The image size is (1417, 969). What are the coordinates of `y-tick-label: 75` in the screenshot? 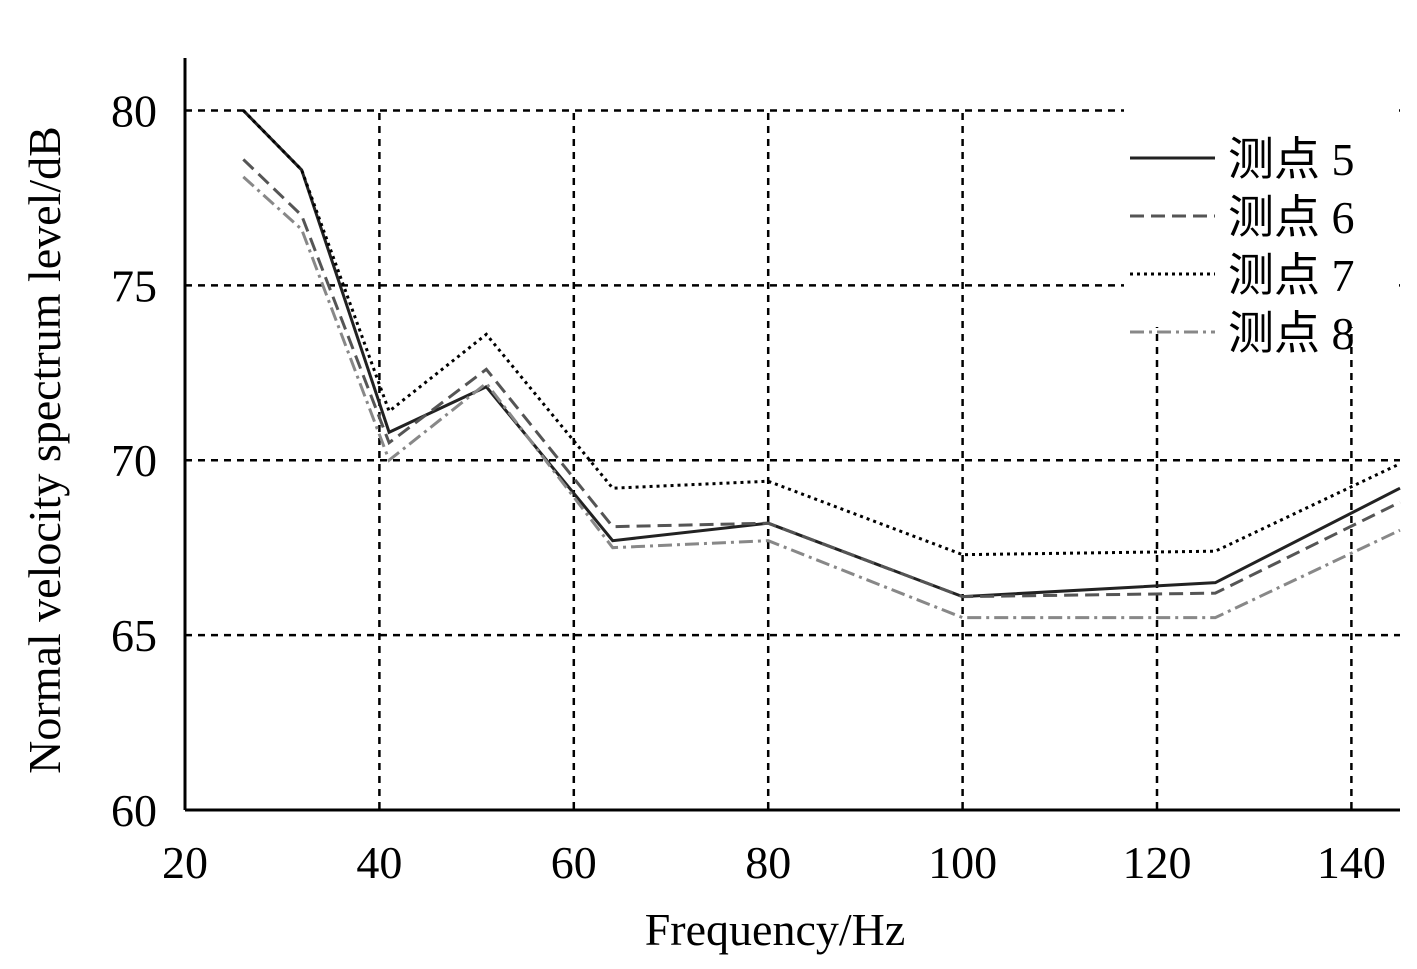 It's located at (134, 285).